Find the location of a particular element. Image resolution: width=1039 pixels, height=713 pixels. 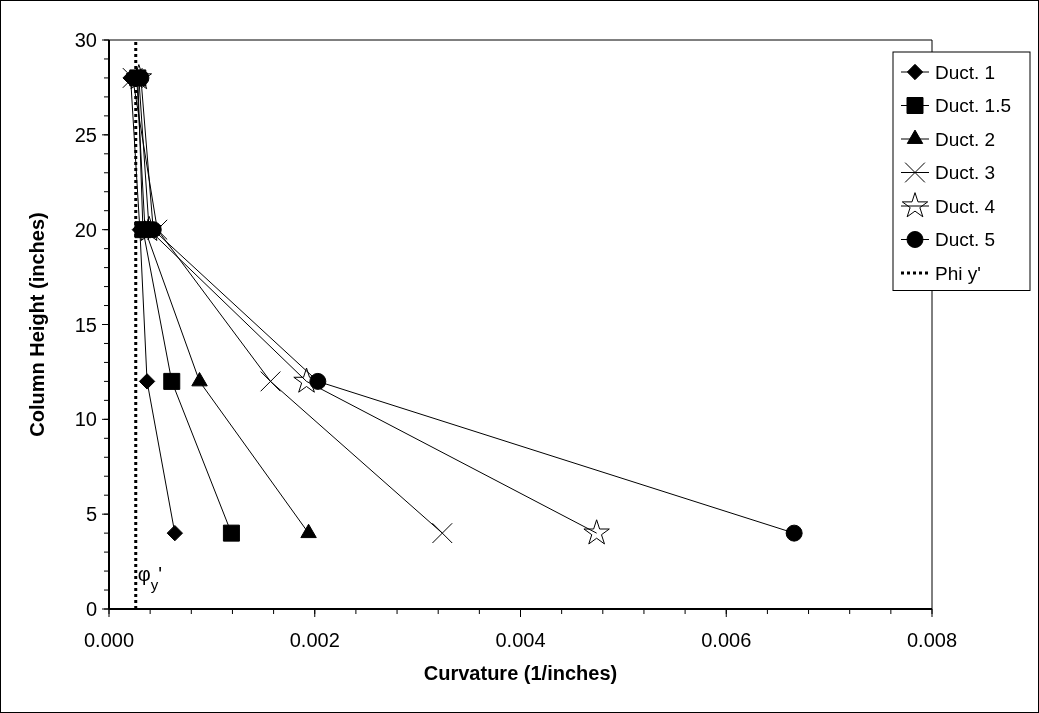

legend-label: Duct. 3 is located at coordinates (965, 173).